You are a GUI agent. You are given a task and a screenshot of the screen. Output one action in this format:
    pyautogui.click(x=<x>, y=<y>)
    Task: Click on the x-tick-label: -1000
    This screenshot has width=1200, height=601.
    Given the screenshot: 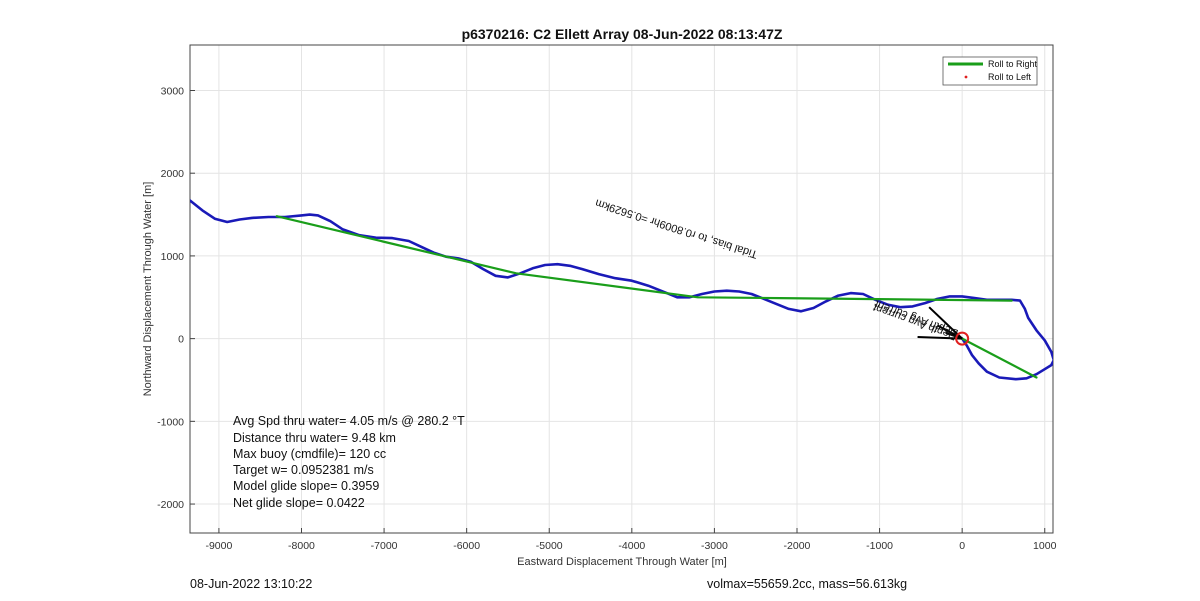 What is the action you would take?
    pyautogui.click(x=879, y=546)
    